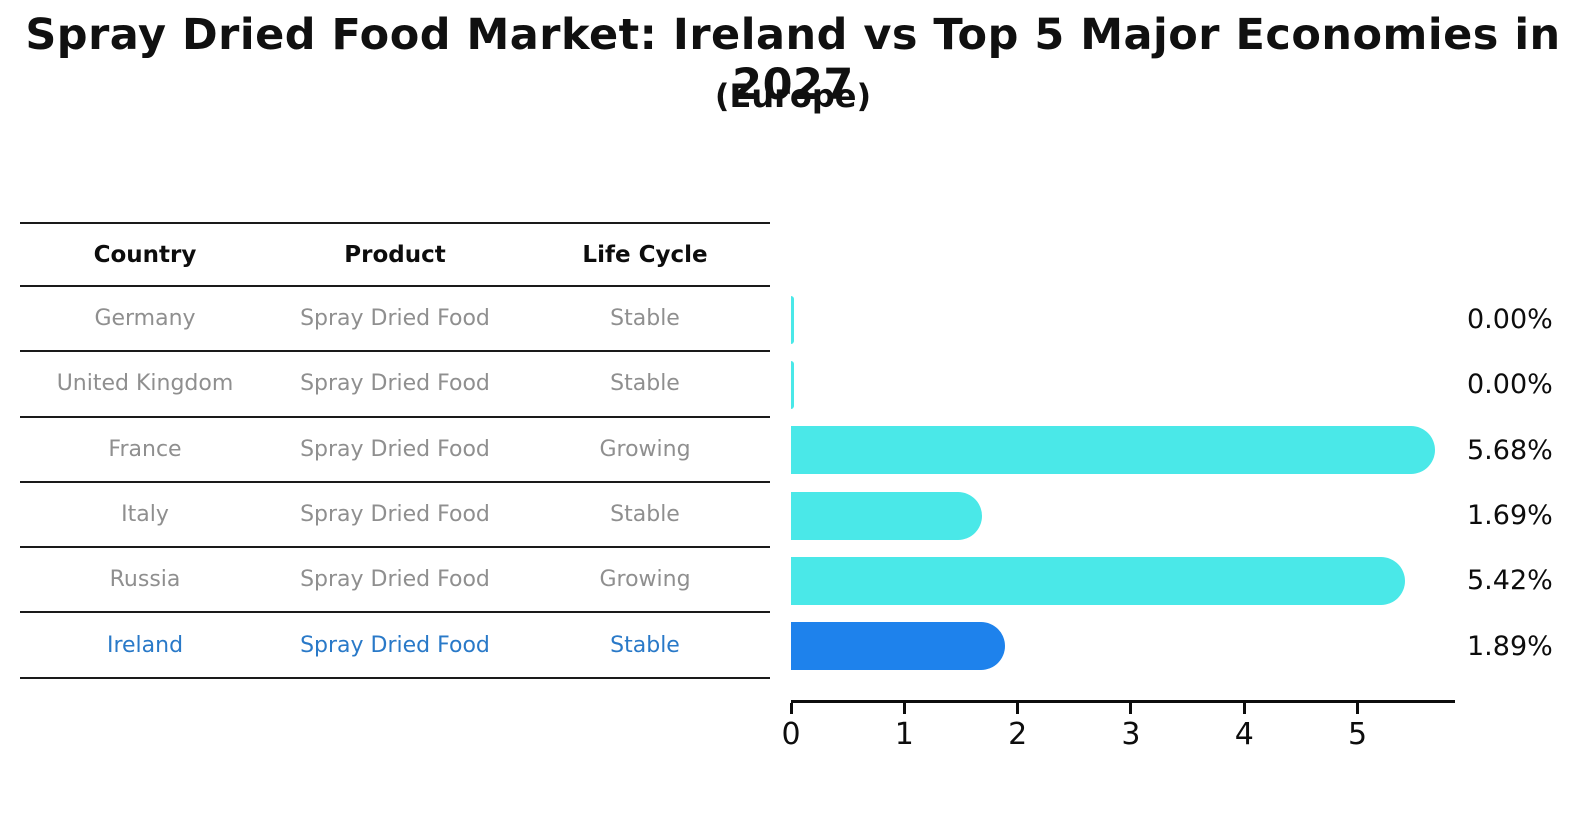 This screenshot has height=823, width=1586. Describe the element at coordinates (1510, 581) in the screenshot. I see `bar-value-label: 5.42%` at that location.